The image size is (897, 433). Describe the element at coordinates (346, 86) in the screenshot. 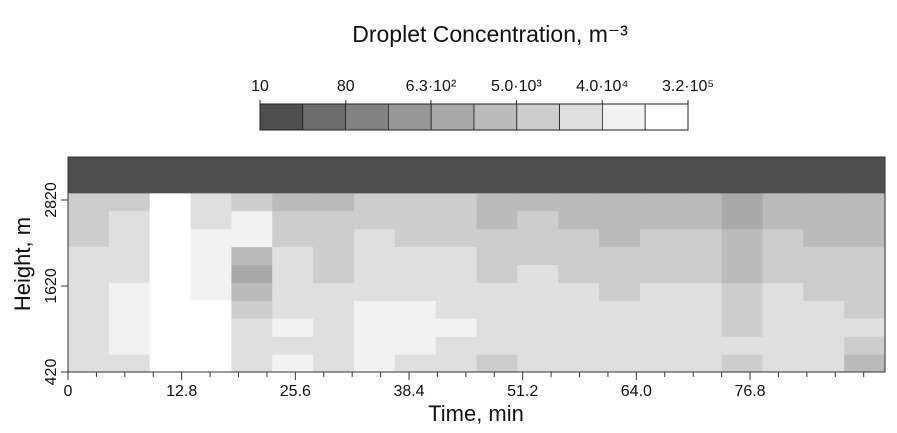

I see `colorbar-tick-label: 80` at that location.